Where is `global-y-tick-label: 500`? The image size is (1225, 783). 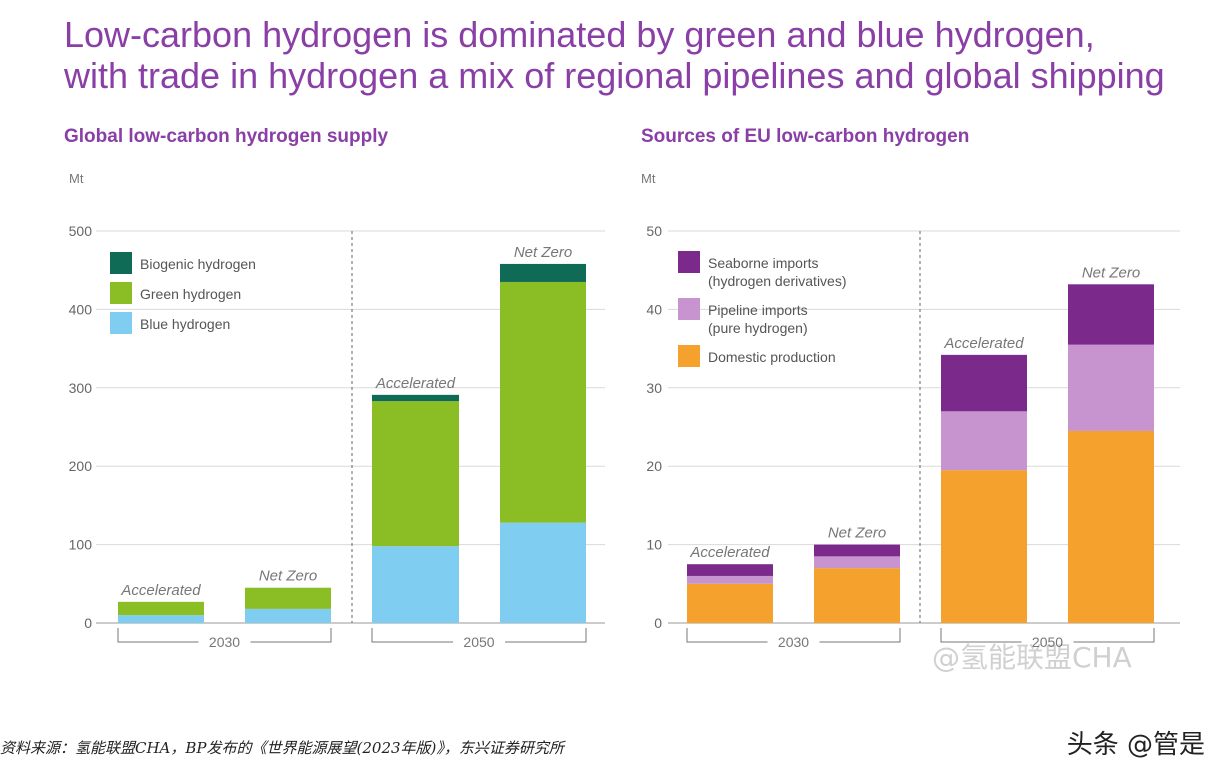
global-y-tick-label: 500 is located at coordinates (81, 231).